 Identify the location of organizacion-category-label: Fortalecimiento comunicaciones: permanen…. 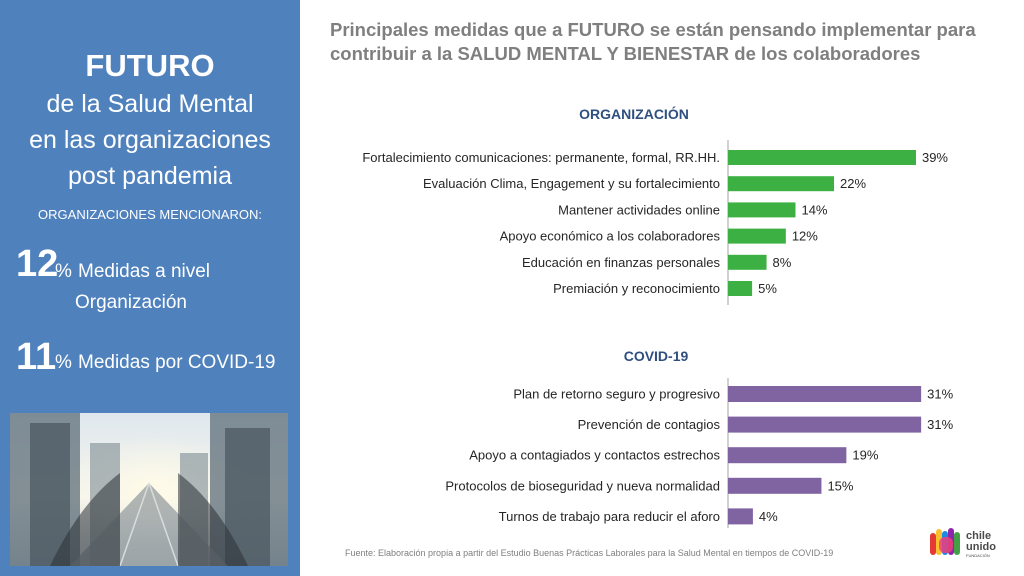
(541, 157).